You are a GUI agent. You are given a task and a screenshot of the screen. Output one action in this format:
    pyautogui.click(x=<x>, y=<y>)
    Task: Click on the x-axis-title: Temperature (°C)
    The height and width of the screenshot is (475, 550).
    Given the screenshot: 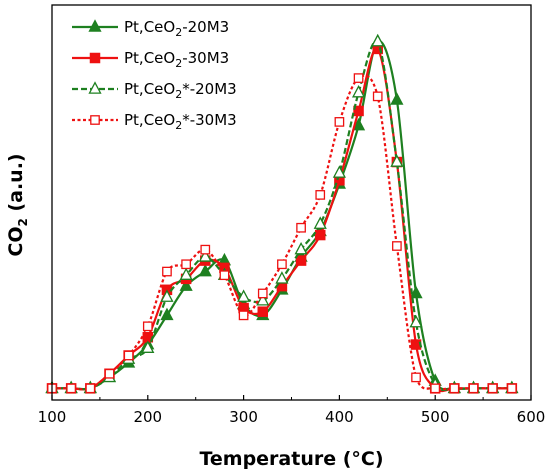 What is the action you would take?
    pyautogui.click(x=291, y=459)
    